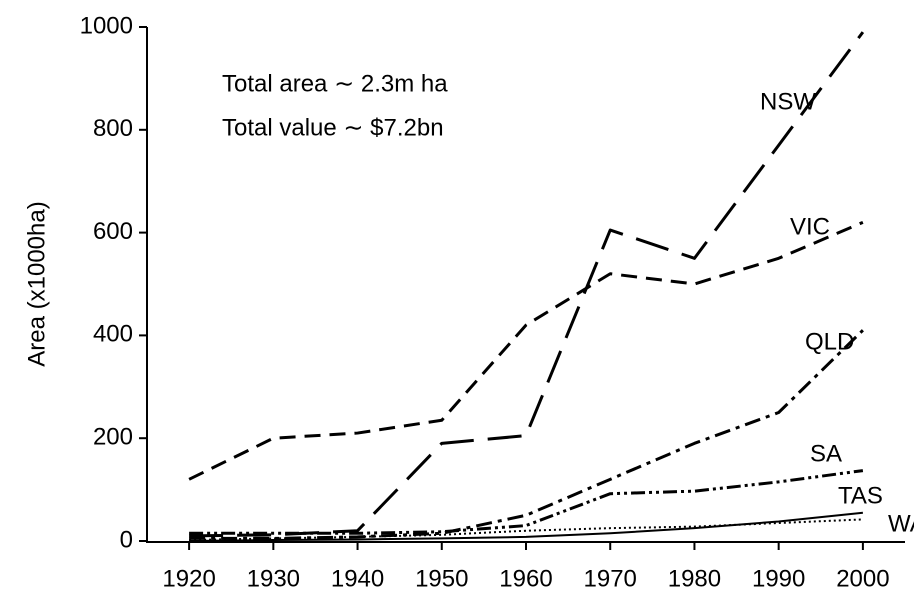 This screenshot has width=914, height=601. I want to click on x-tick-label: 1970, so click(610, 578).